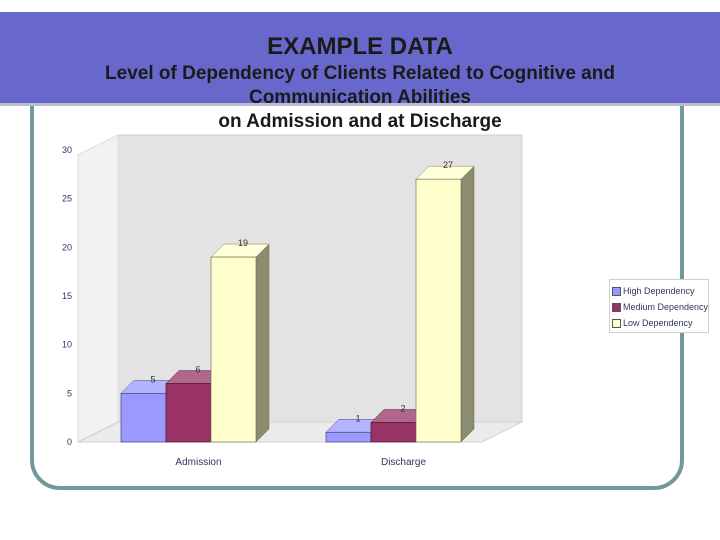  Describe the element at coordinates (360, 46) in the screenshot. I see `slide-title: EXAMPLE DATA` at that location.